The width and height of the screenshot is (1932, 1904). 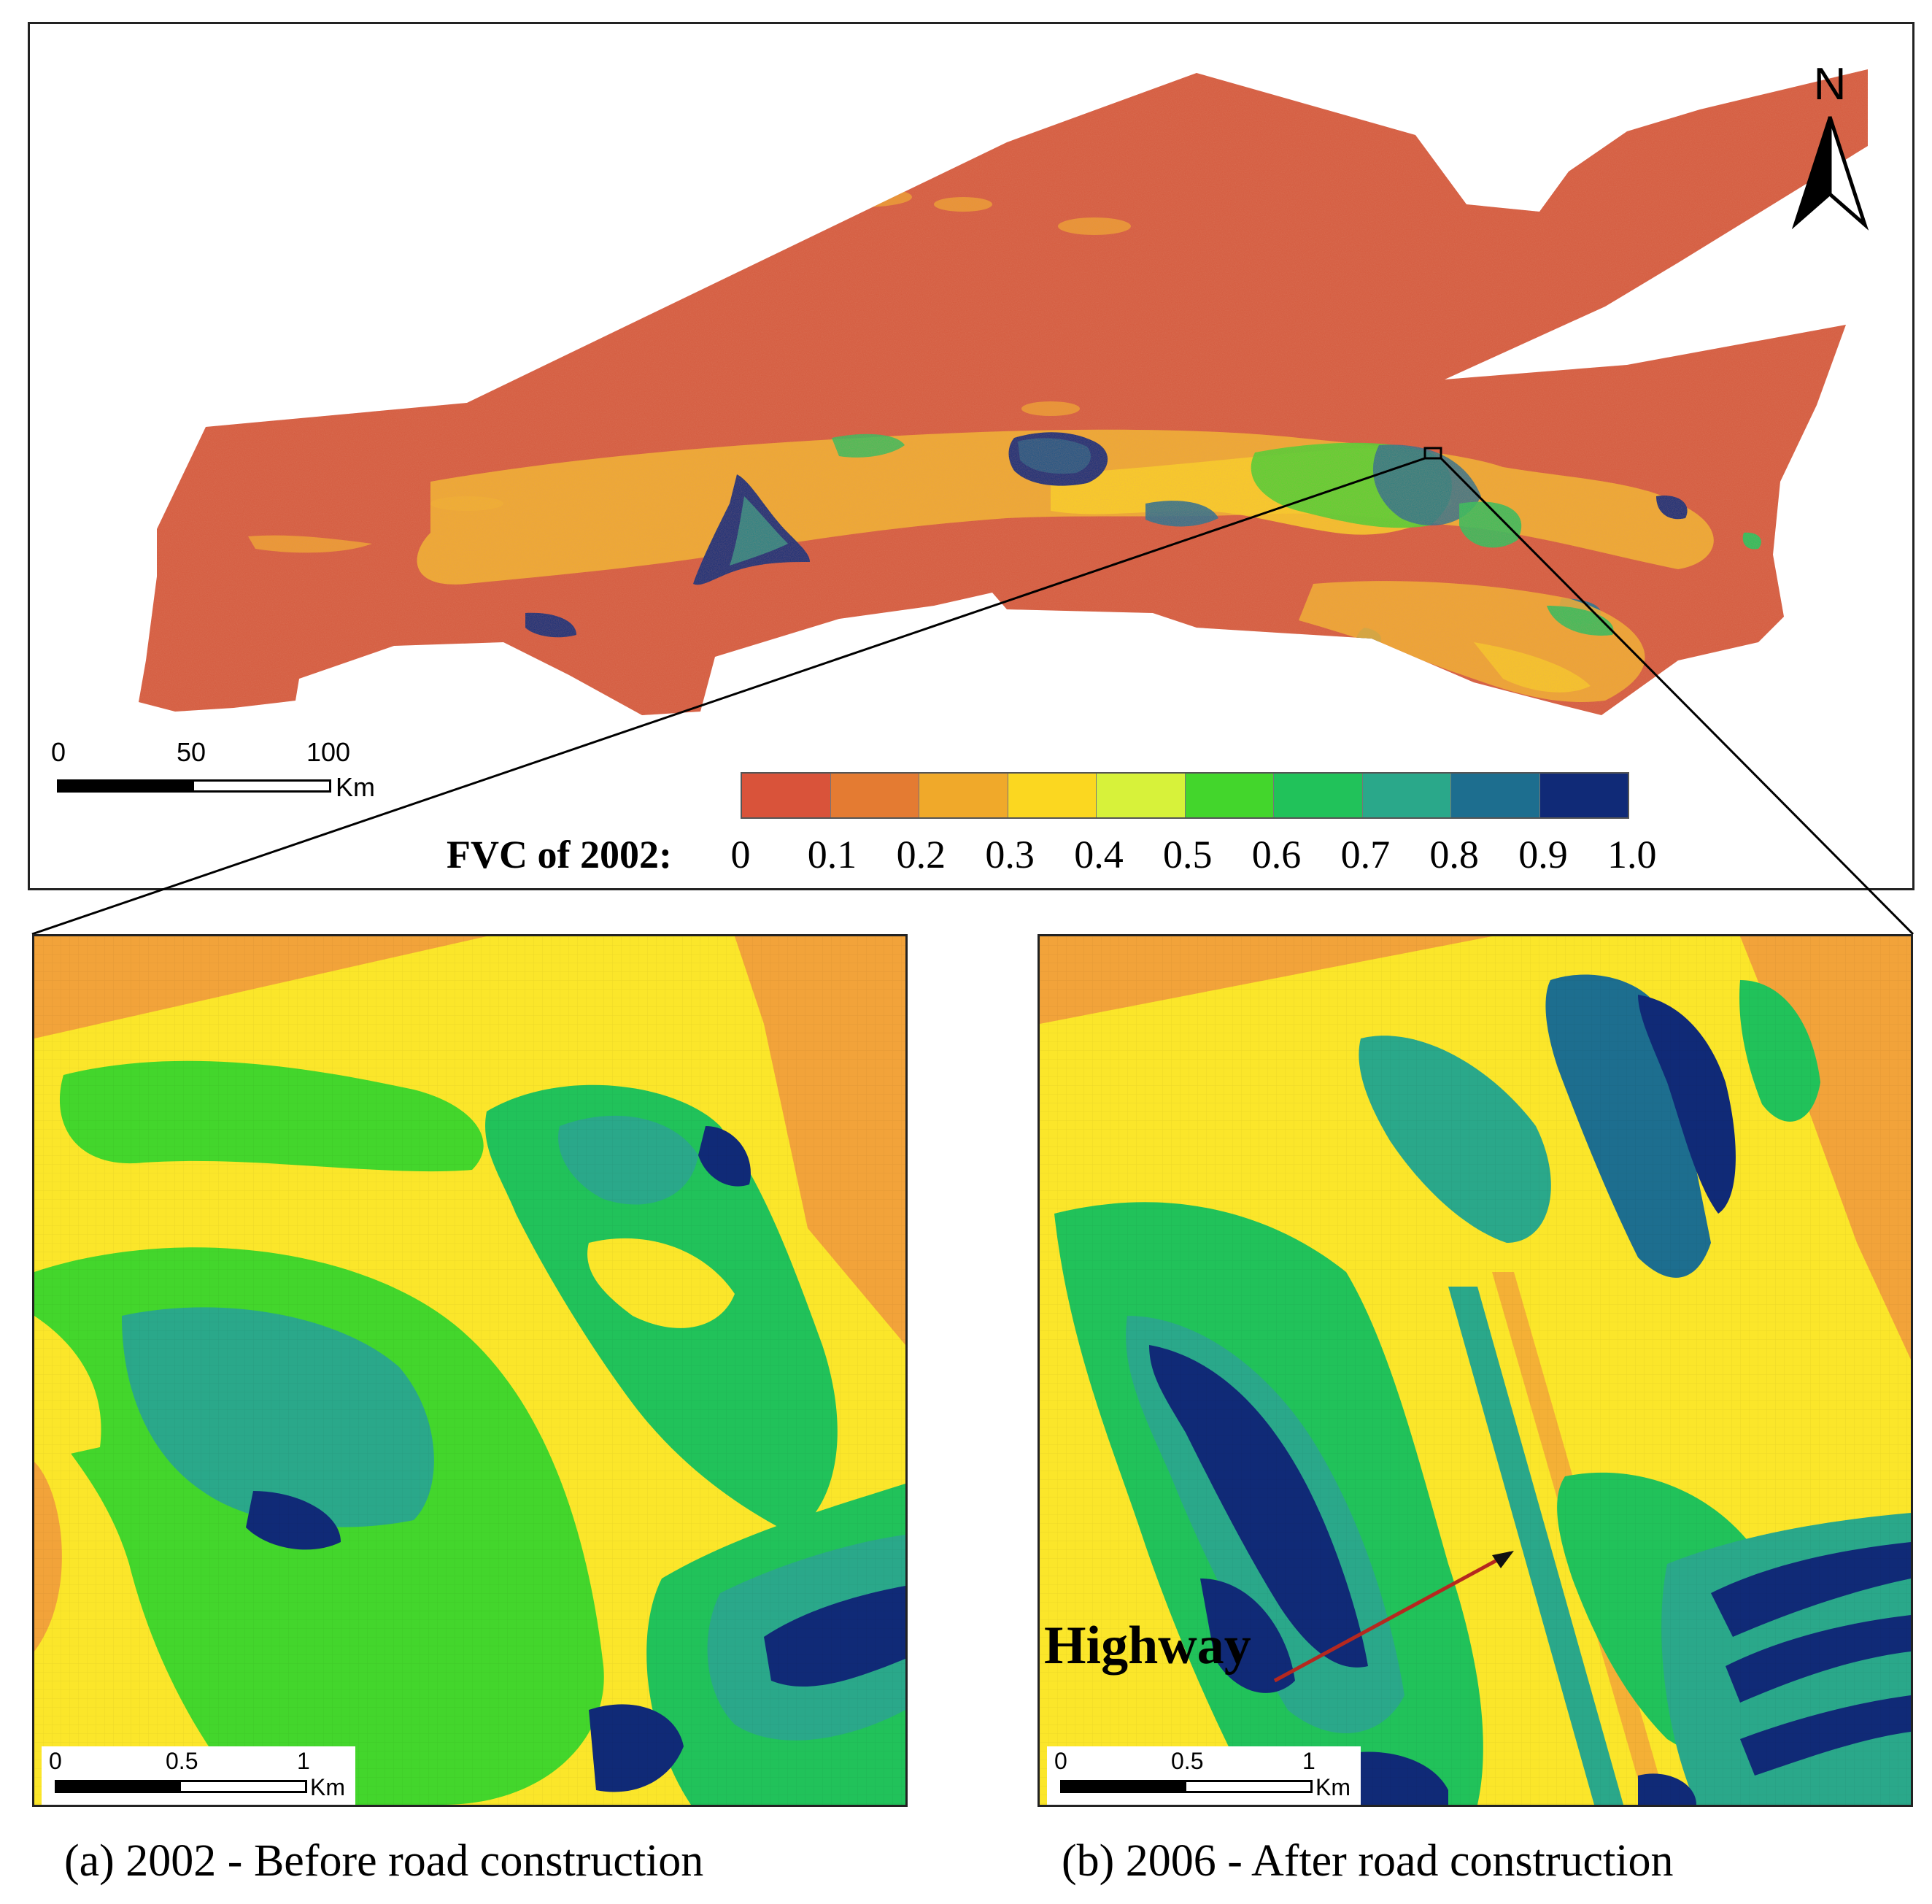 What do you see at coordinates (1010, 855) in the screenshot?
I see `legend-value-label: 0.3` at bounding box center [1010, 855].